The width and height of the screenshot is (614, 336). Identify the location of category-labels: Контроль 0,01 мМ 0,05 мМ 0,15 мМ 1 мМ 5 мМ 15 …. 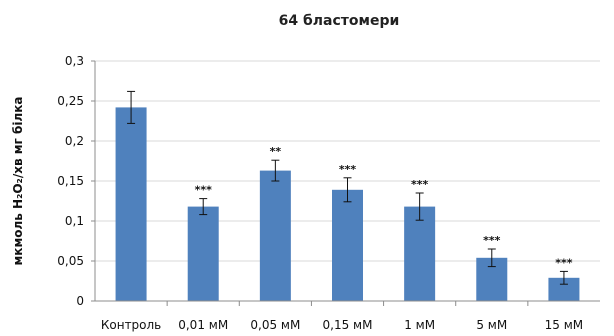
(342, 316).